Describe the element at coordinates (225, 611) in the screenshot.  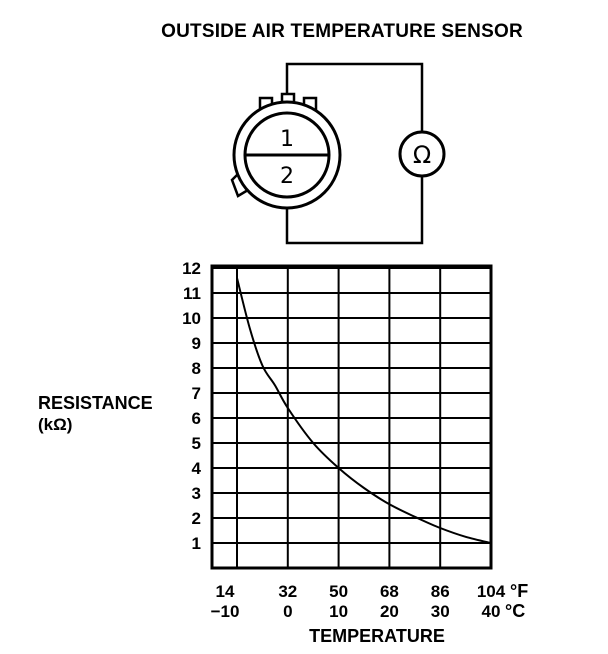
I see `x-tick-label-c: −10` at that location.